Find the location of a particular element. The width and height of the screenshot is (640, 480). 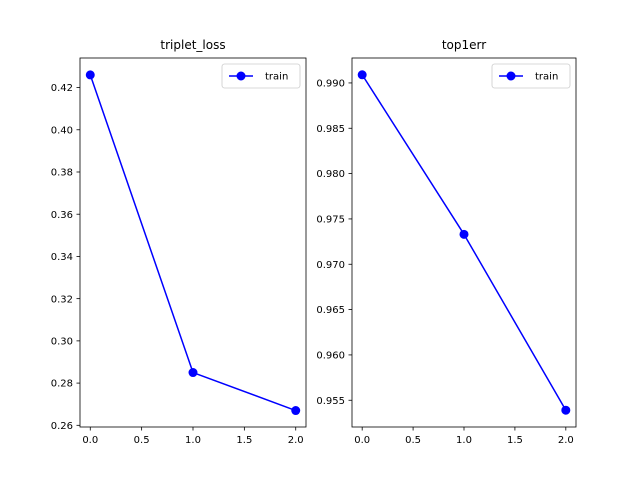

y-tick-label: 0.960 is located at coordinates (330, 356).